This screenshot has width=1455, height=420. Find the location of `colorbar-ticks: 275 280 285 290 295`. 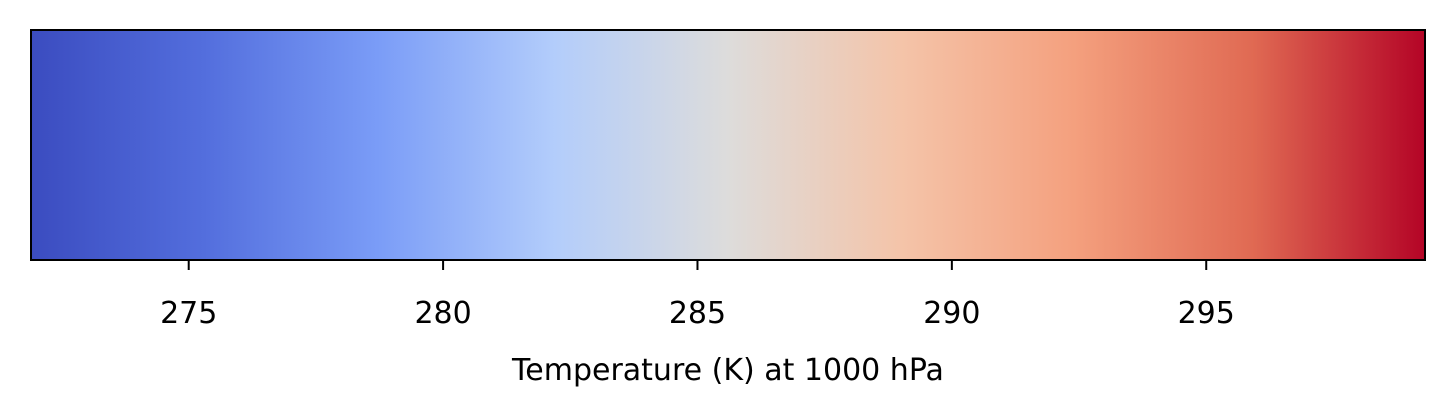

colorbar-ticks: 275 280 285 290 295 is located at coordinates (697, 295).